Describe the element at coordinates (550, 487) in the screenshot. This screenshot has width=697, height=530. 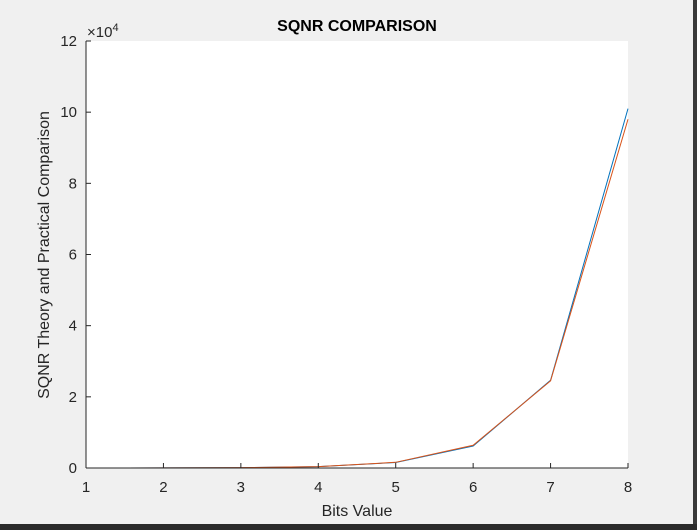
I see `x-tick-label: 7` at that location.